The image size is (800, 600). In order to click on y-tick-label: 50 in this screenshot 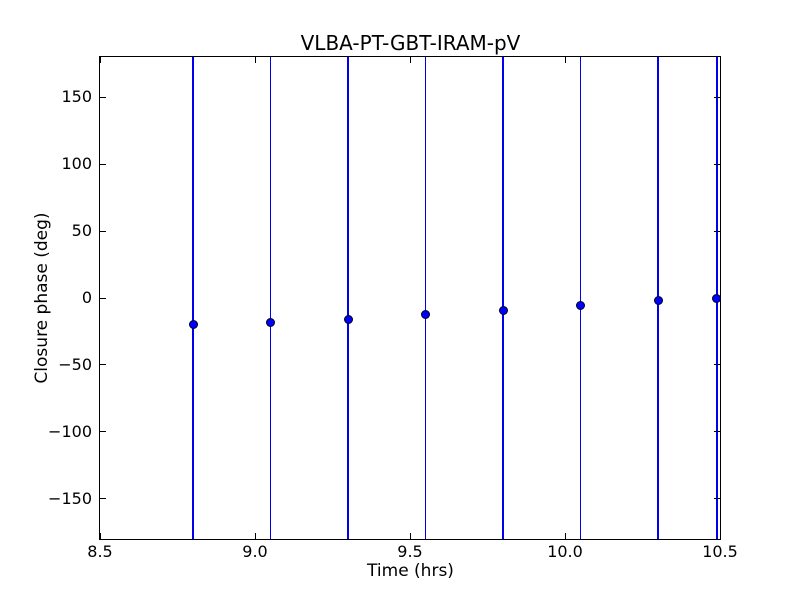, I will do `click(81, 231)`.